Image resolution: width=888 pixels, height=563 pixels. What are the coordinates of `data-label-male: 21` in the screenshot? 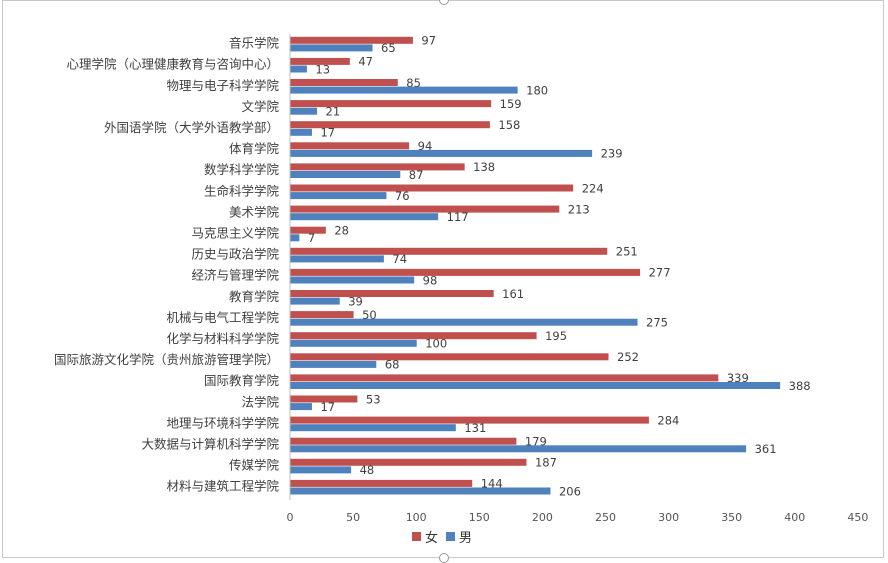 It's located at (333, 112).